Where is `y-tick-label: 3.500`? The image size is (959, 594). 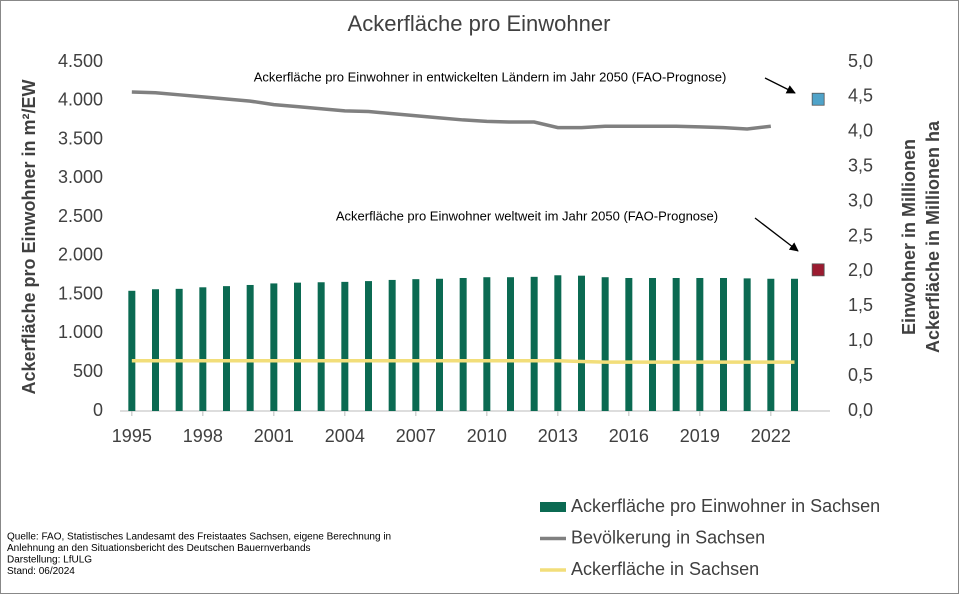 y-tick-label: 3.500 is located at coordinates (80, 138).